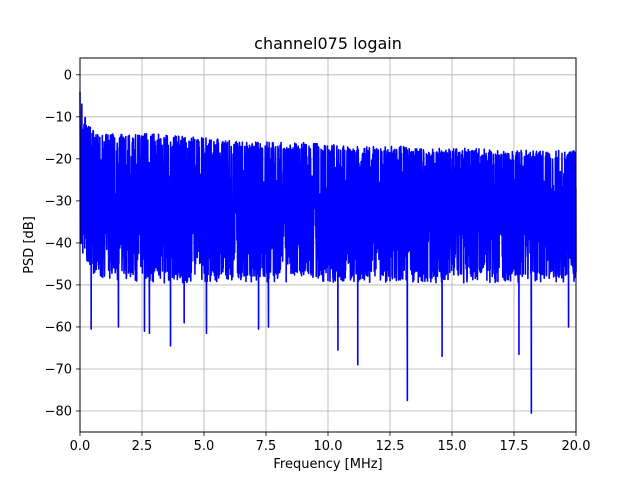 The image size is (640, 480). Describe the element at coordinates (142, 446) in the screenshot. I see `x-tick-label: 2.5` at that location.